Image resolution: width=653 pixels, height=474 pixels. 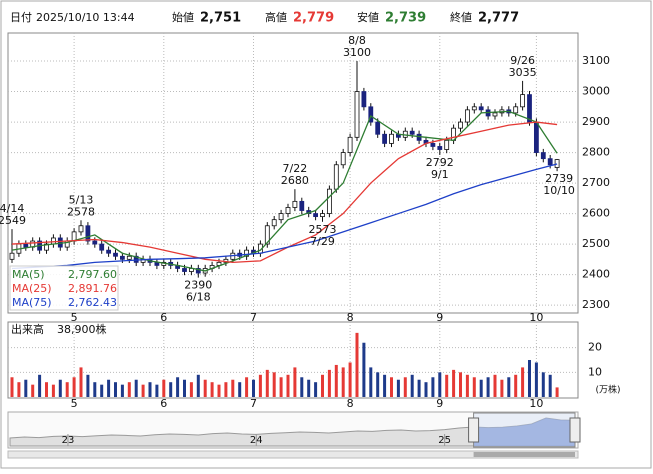 What do you see at coordinates (163, 403) in the screenshot?
I see `x-tick-label: 6` at bounding box center [163, 403].